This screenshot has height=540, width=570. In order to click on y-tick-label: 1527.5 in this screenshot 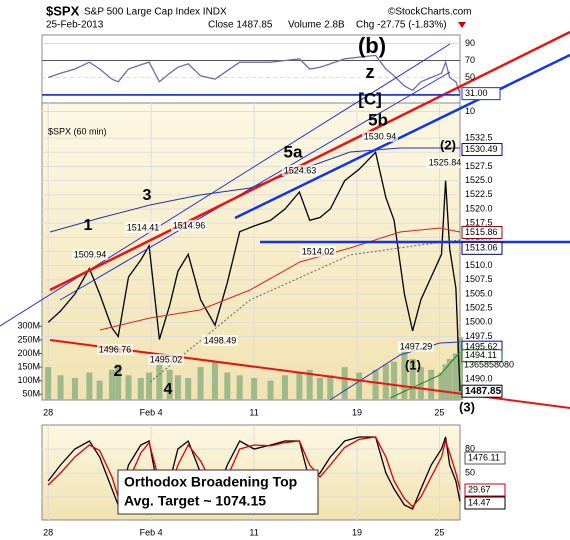, I will do `click(479, 166)`.